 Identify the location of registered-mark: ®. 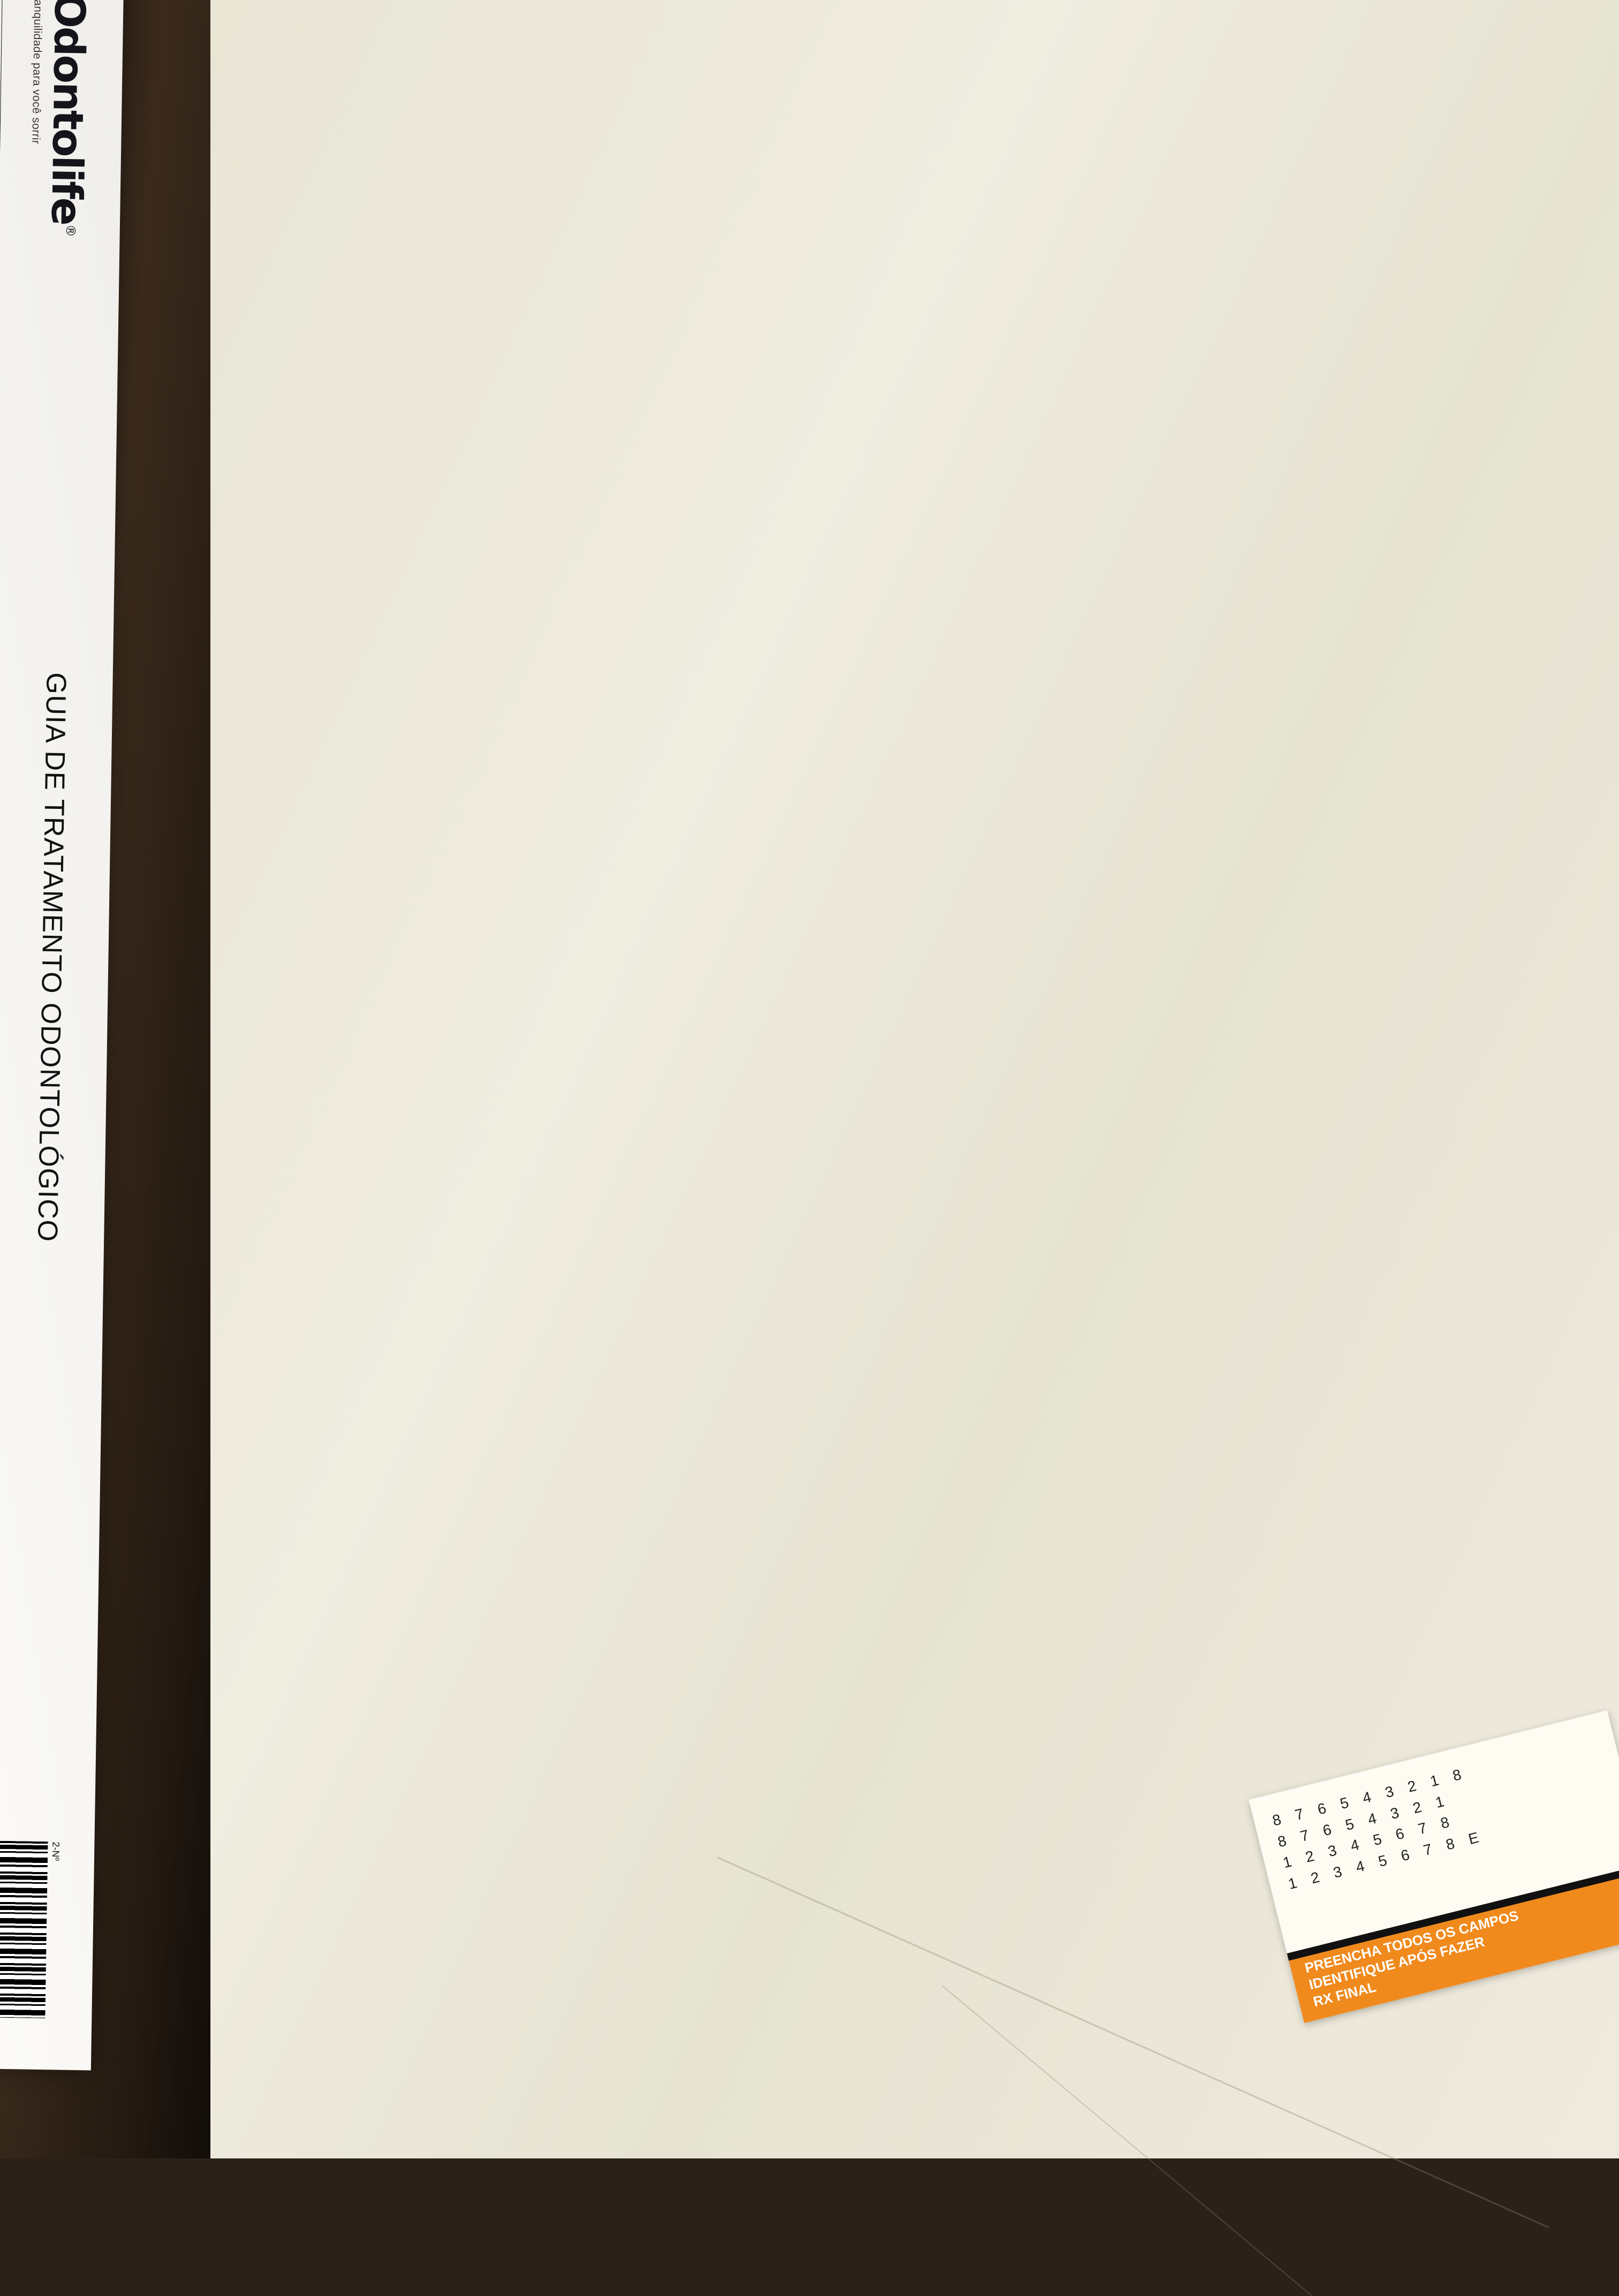
(70, 230).